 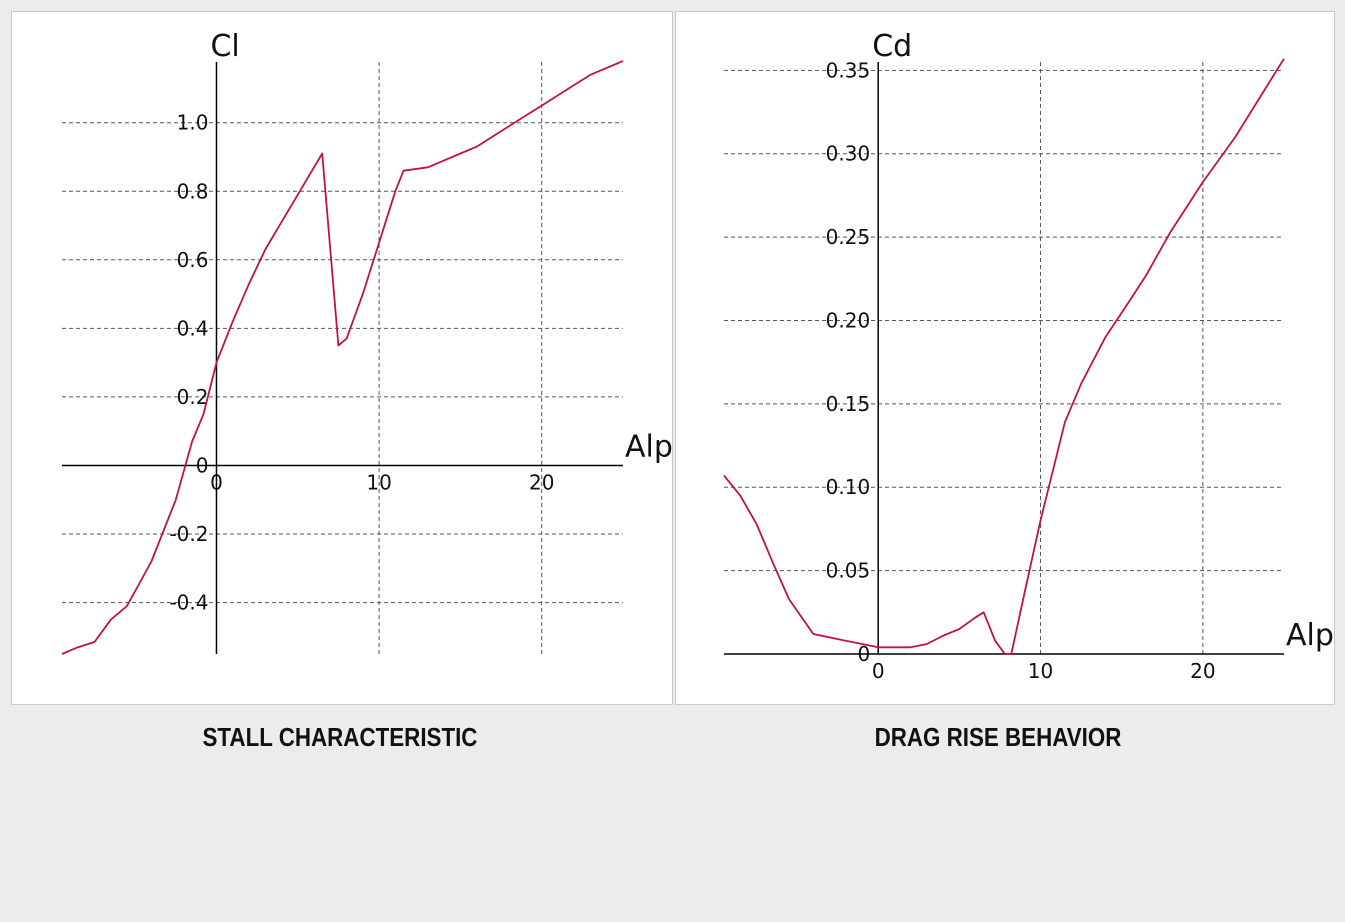 What do you see at coordinates (848, 237) in the screenshot?
I see `cd-y-tick-label: 0.25` at bounding box center [848, 237].